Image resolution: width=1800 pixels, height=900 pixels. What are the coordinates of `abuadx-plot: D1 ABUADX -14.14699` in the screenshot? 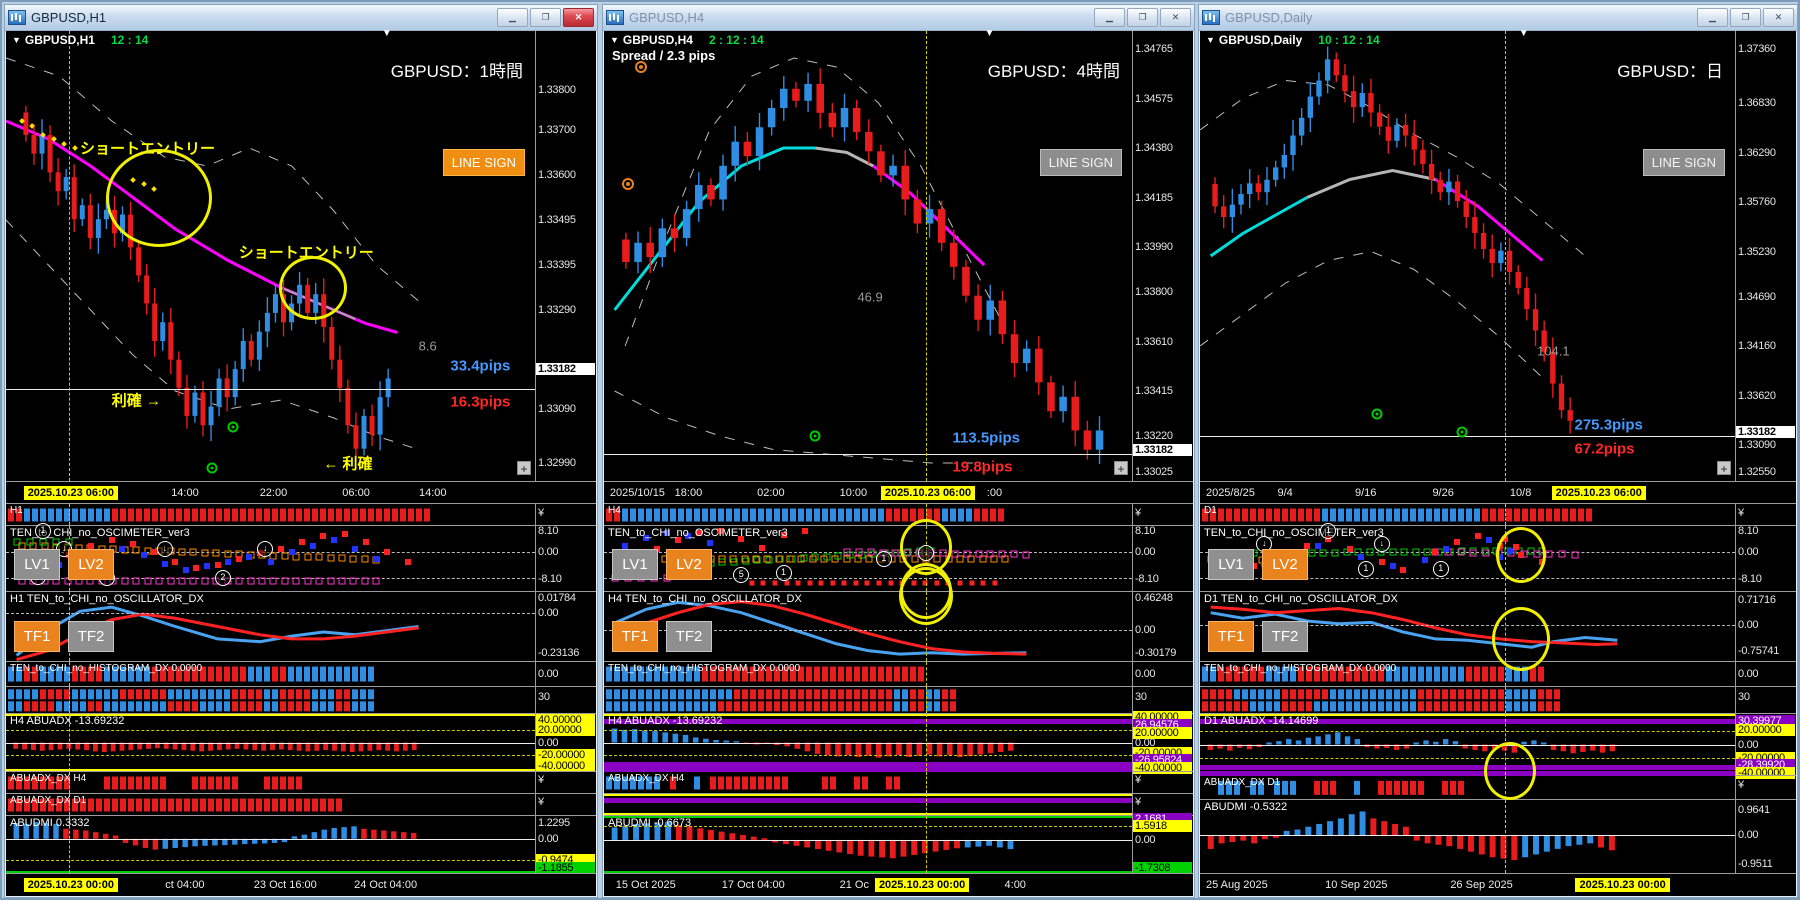 It's located at (1467, 757).